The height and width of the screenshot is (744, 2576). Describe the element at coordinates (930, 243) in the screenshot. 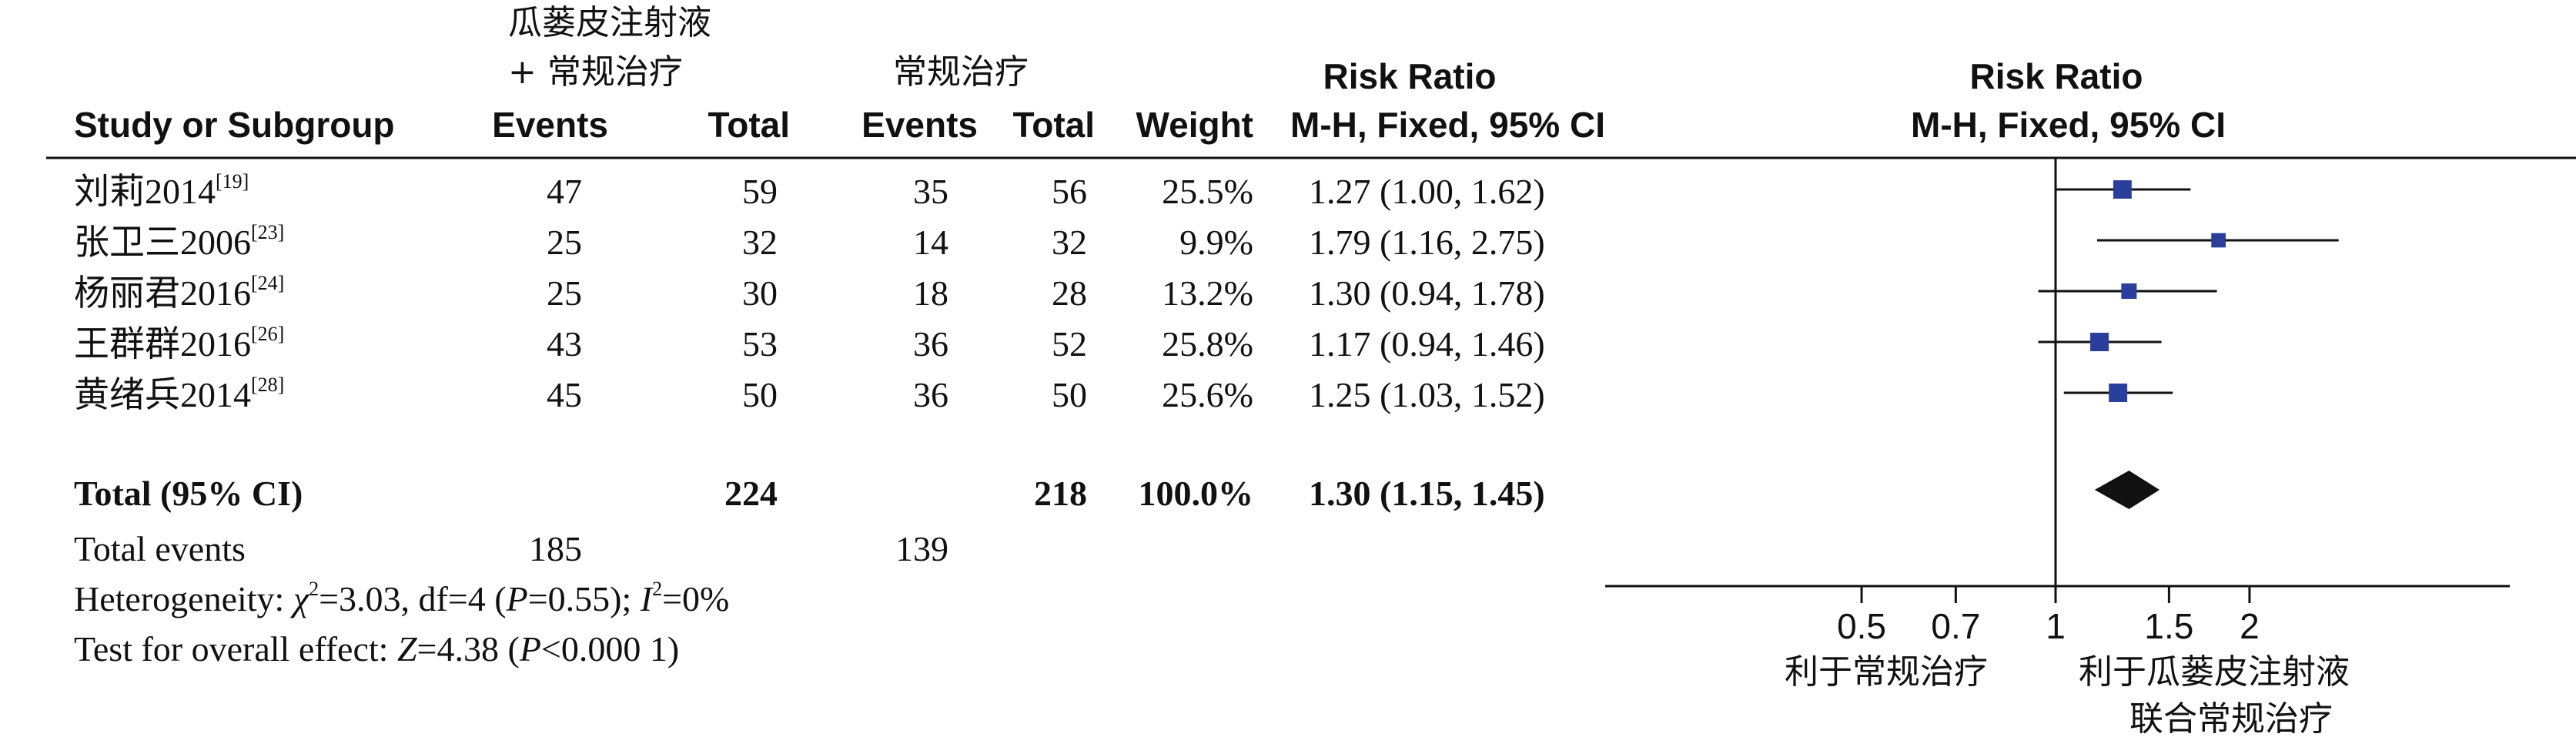

I see `study-events2: 14` at that location.